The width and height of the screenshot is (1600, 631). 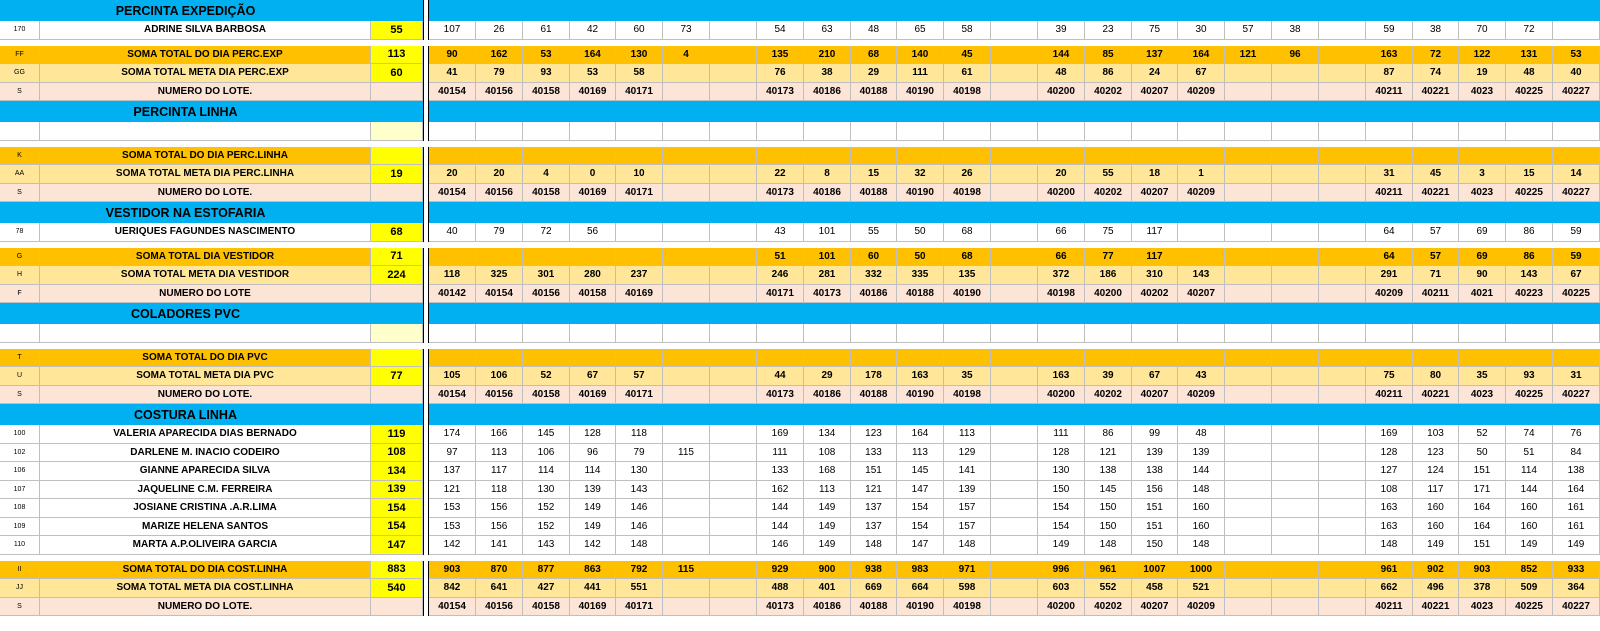 I want to click on data-cell: 138, so click(x=1108, y=471).